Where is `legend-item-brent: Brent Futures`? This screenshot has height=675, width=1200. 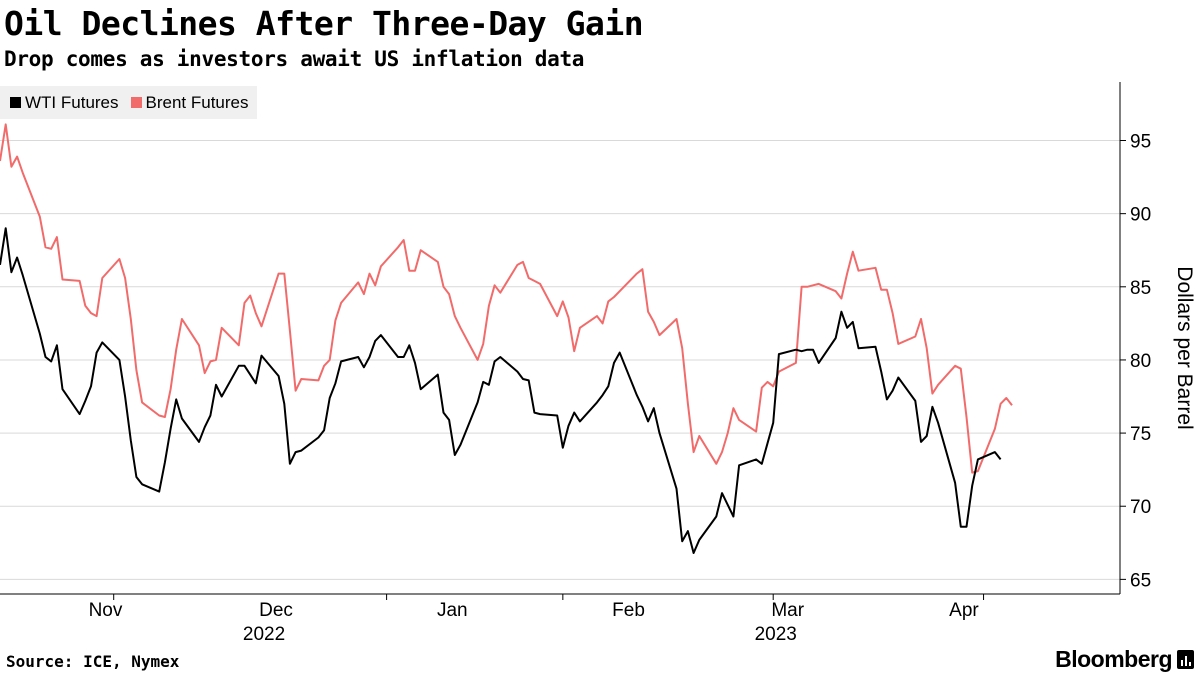 legend-item-brent: Brent Futures is located at coordinates (189, 102).